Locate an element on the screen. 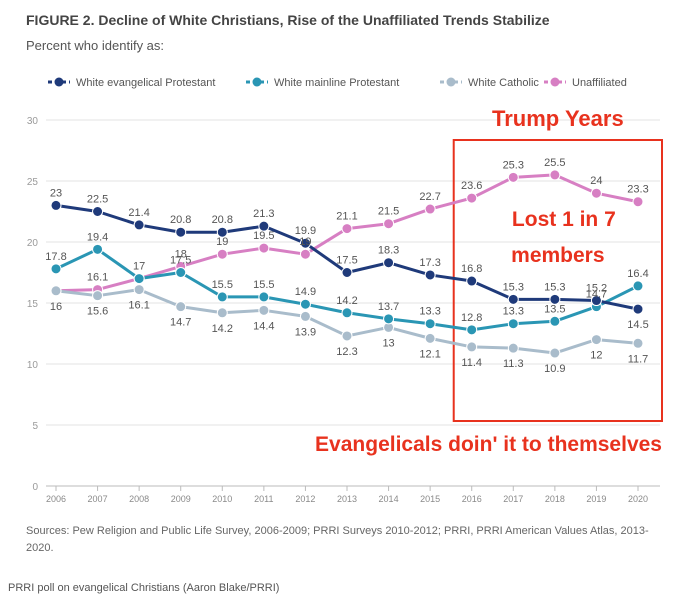 Image resolution: width=680 pixels, height=608 pixels. data-label-white-mainline-protestant: 13.7 is located at coordinates (388, 307).